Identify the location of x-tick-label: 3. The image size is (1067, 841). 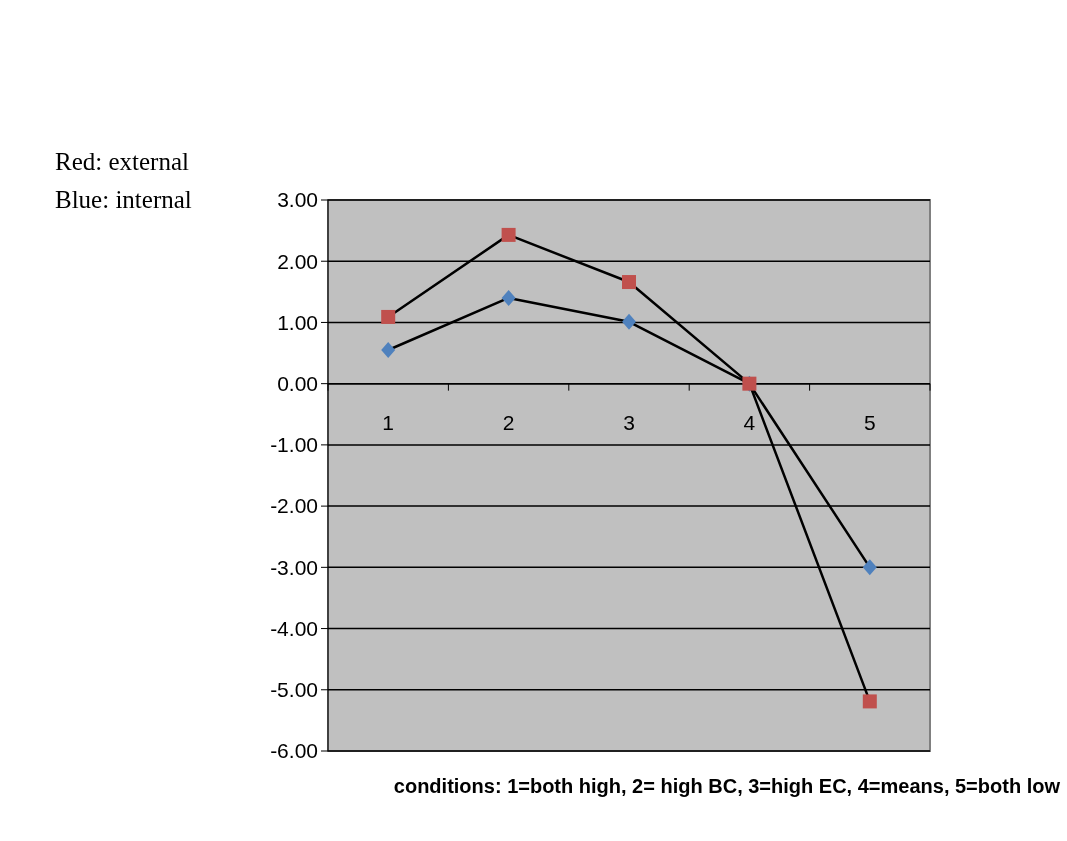
(629, 422).